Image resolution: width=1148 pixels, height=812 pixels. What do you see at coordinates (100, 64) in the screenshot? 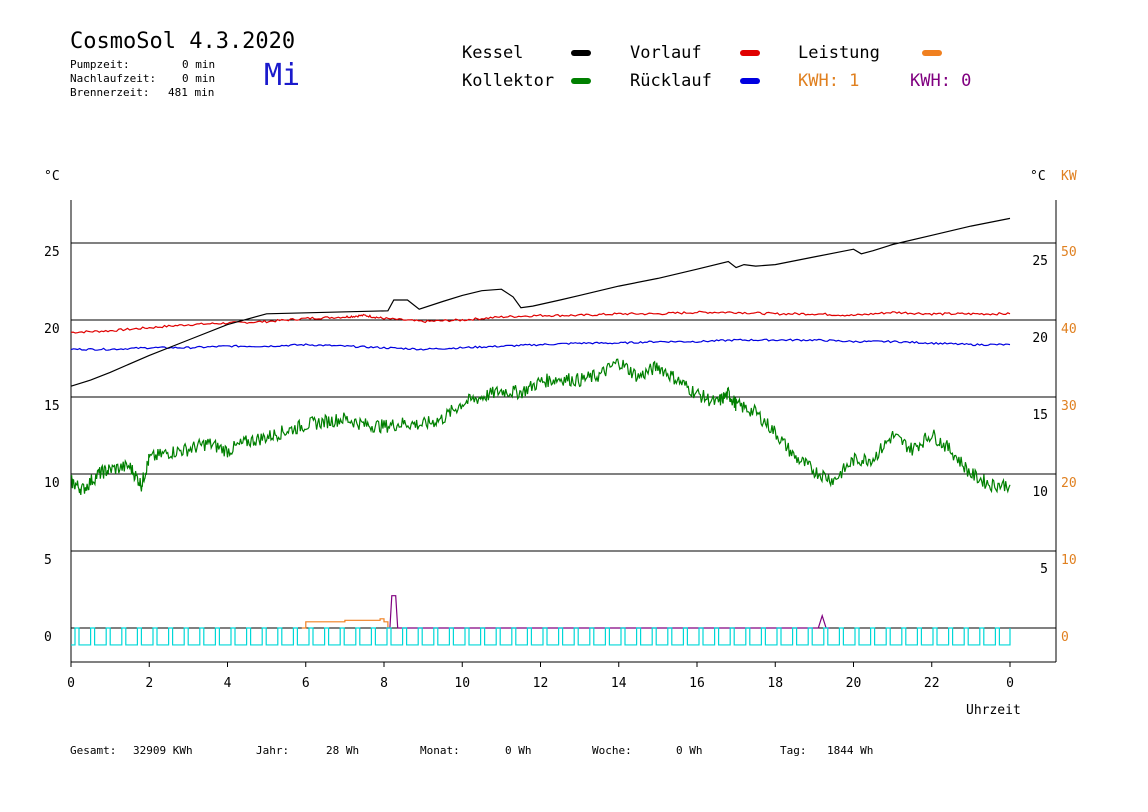
I see `pumpzeit-label: Pumpzeit:` at bounding box center [100, 64].